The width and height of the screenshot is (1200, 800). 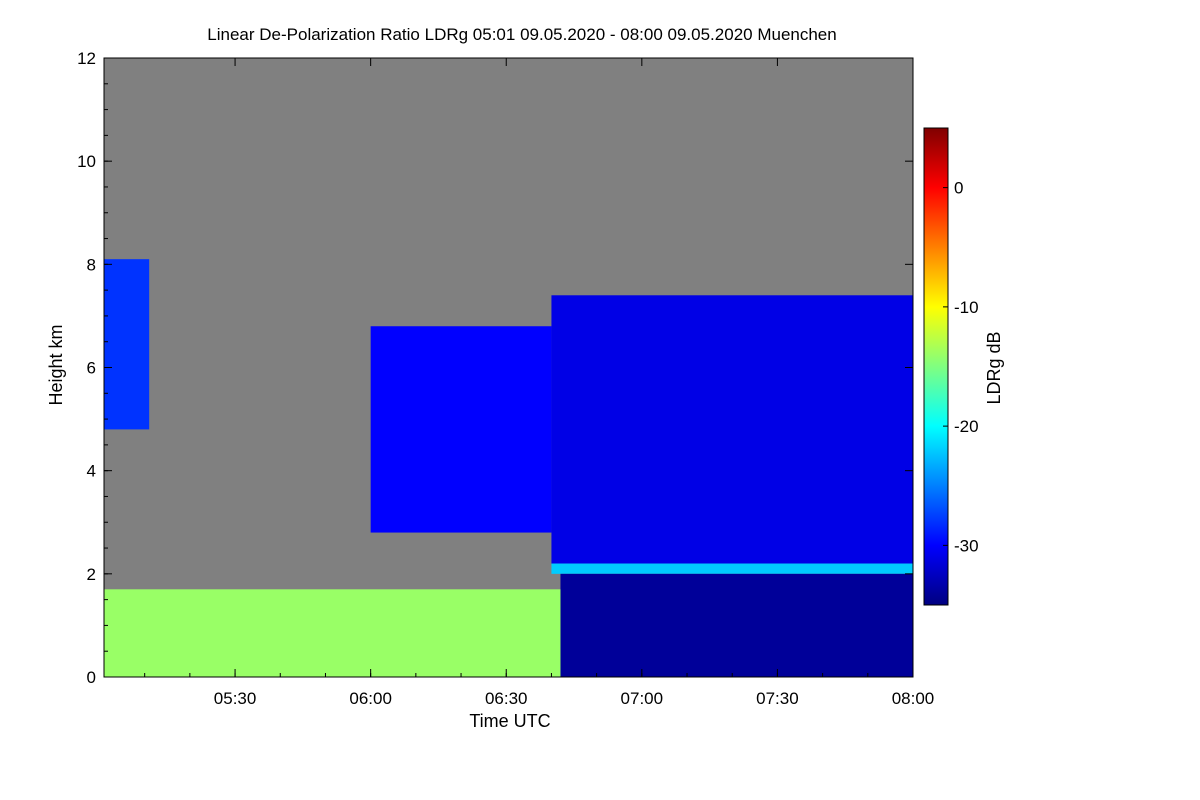 What do you see at coordinates (966, 426) in the screenshot?
I see `colorbar-tick-label: -20` at bounding box center [966, 426].